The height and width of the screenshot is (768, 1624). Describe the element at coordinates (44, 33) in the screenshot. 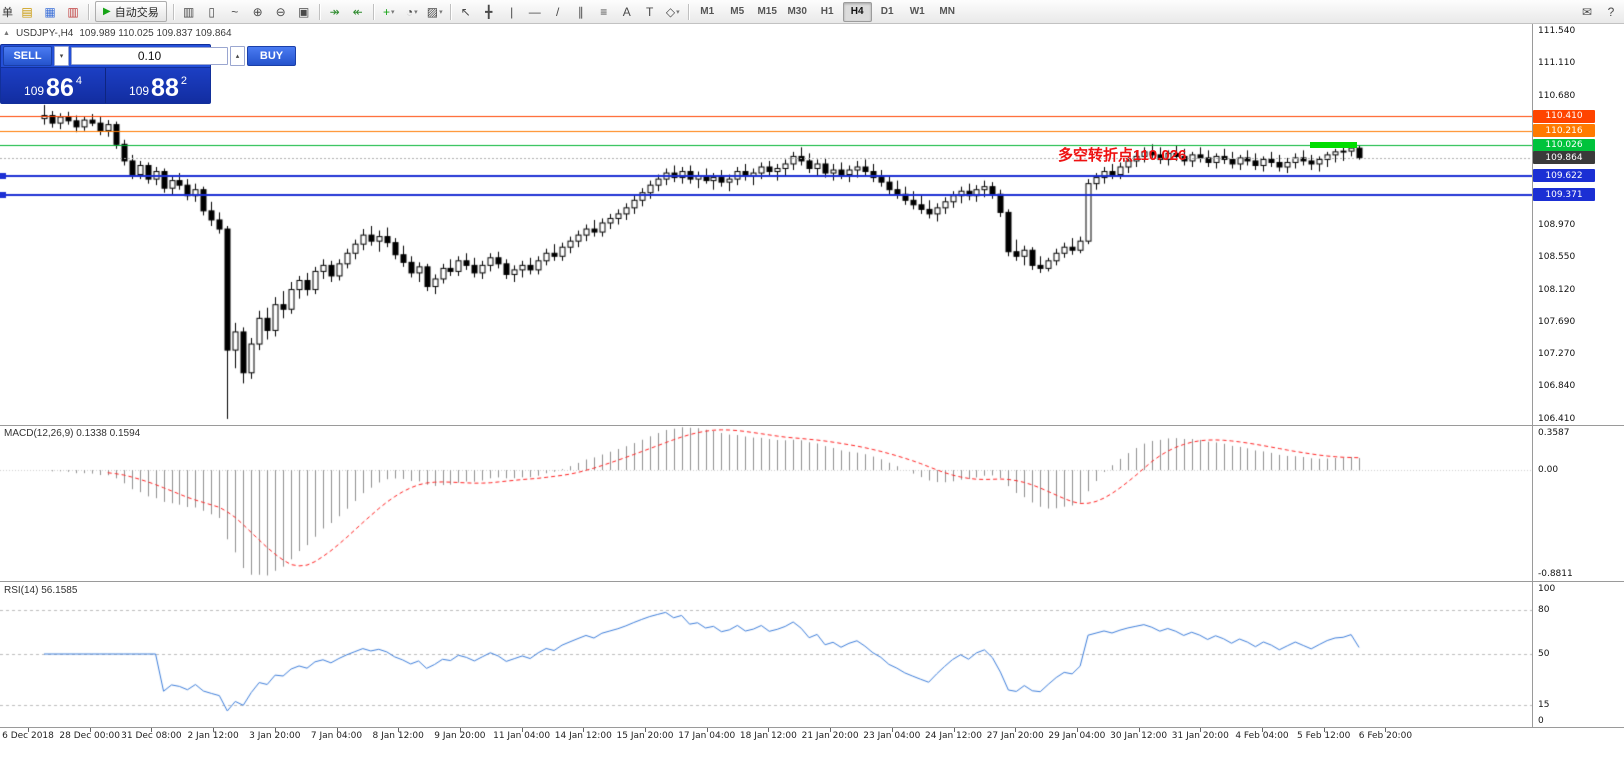

I see `symbol-title: USDJPY-,H4` at that location.